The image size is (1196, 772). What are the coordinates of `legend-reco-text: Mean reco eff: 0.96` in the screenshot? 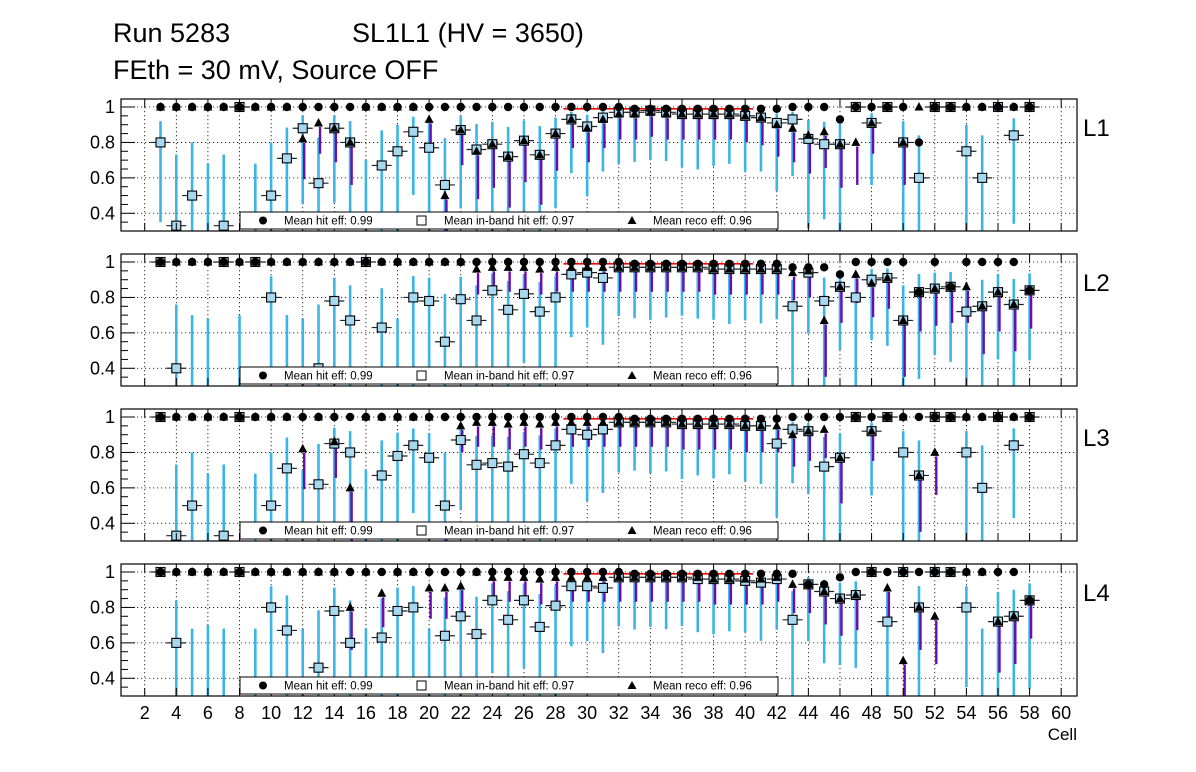 It's located at (702, 377).